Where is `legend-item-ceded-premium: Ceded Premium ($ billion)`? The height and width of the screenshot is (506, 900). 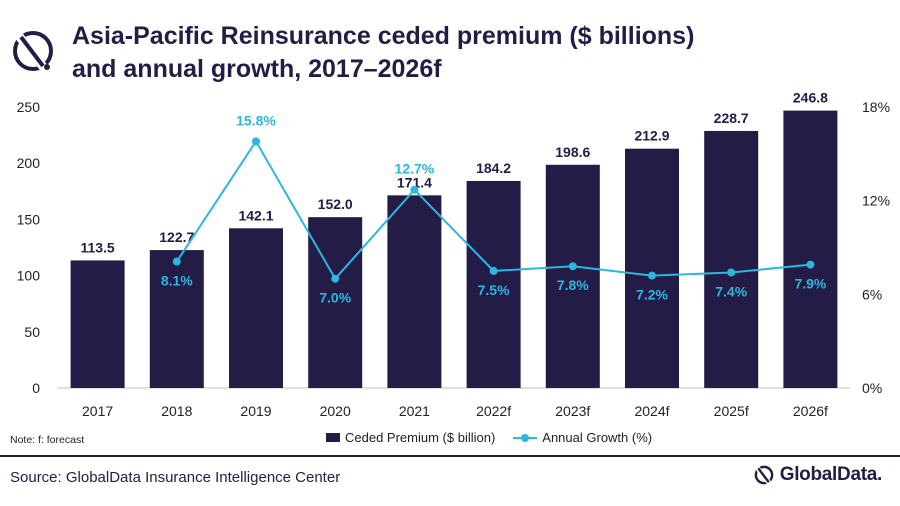 legend-item-ceded-premium: Ceded Premium ($ billion) is located at coordinates (410, 437).